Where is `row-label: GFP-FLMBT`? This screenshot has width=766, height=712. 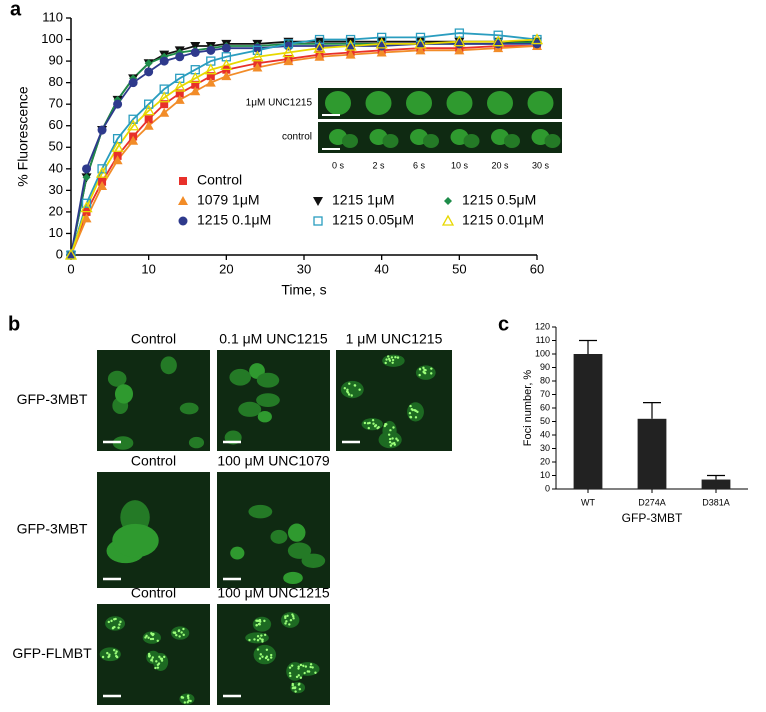 row-label: GFP-FLMBT is located at coordinates (52, 653).